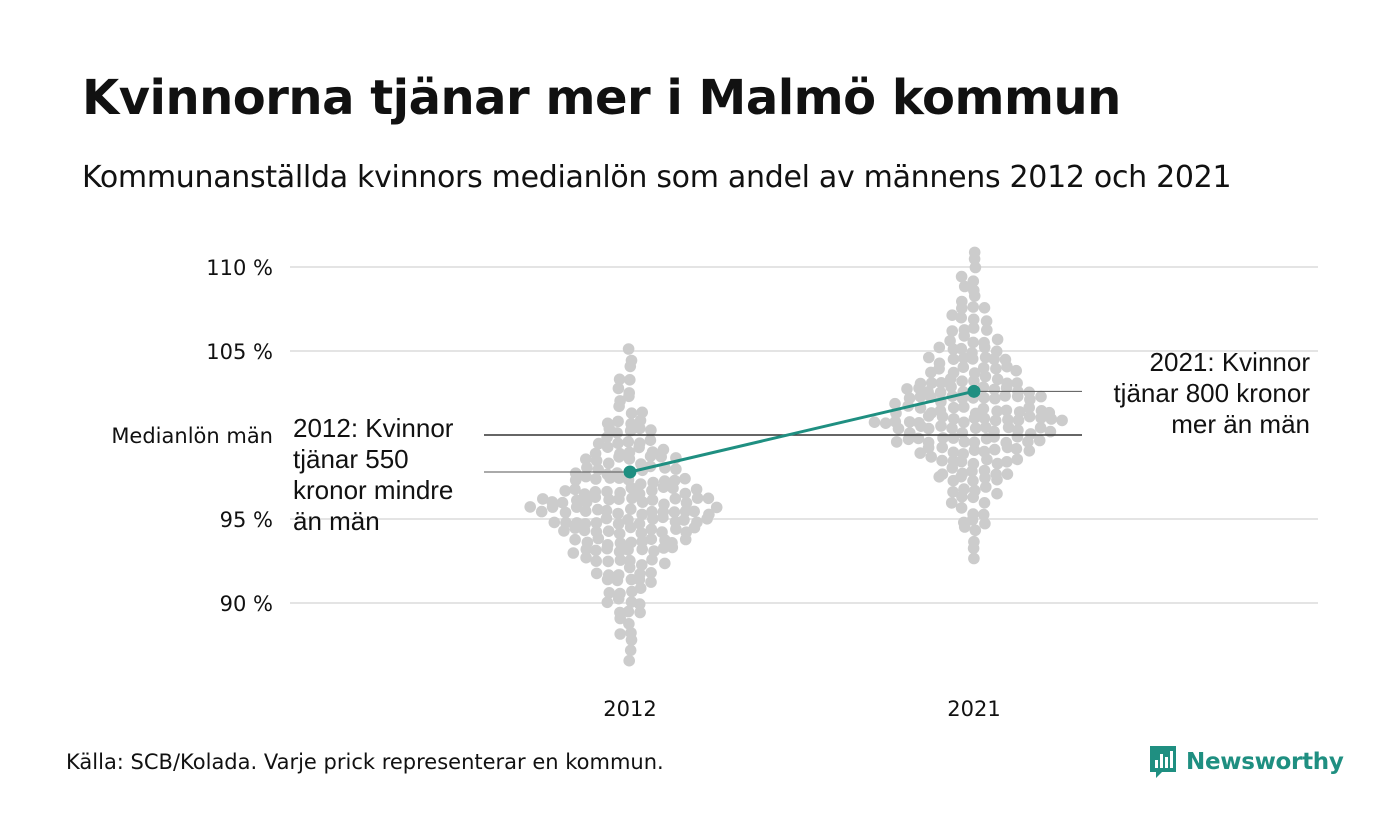 The width and height of the screenshot is (1400, 840). What do you see at coordinates (1265, 762) in the screenshot?
I see `brand-name: Newsworthy` at bounding box center [1265, 762].